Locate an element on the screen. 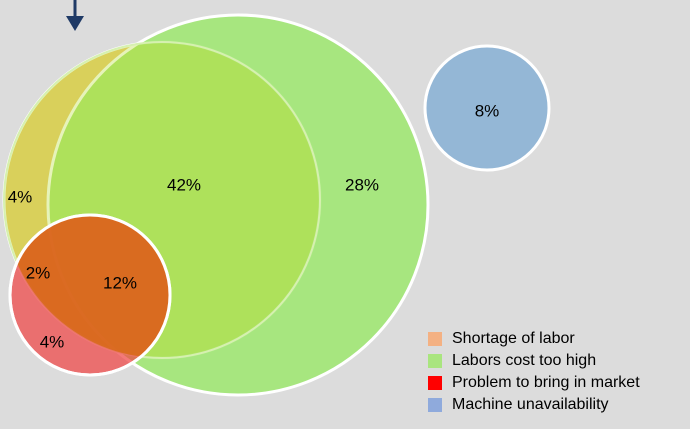  label-shortage-and-cost: 42% is located at coordinates (184, 184).